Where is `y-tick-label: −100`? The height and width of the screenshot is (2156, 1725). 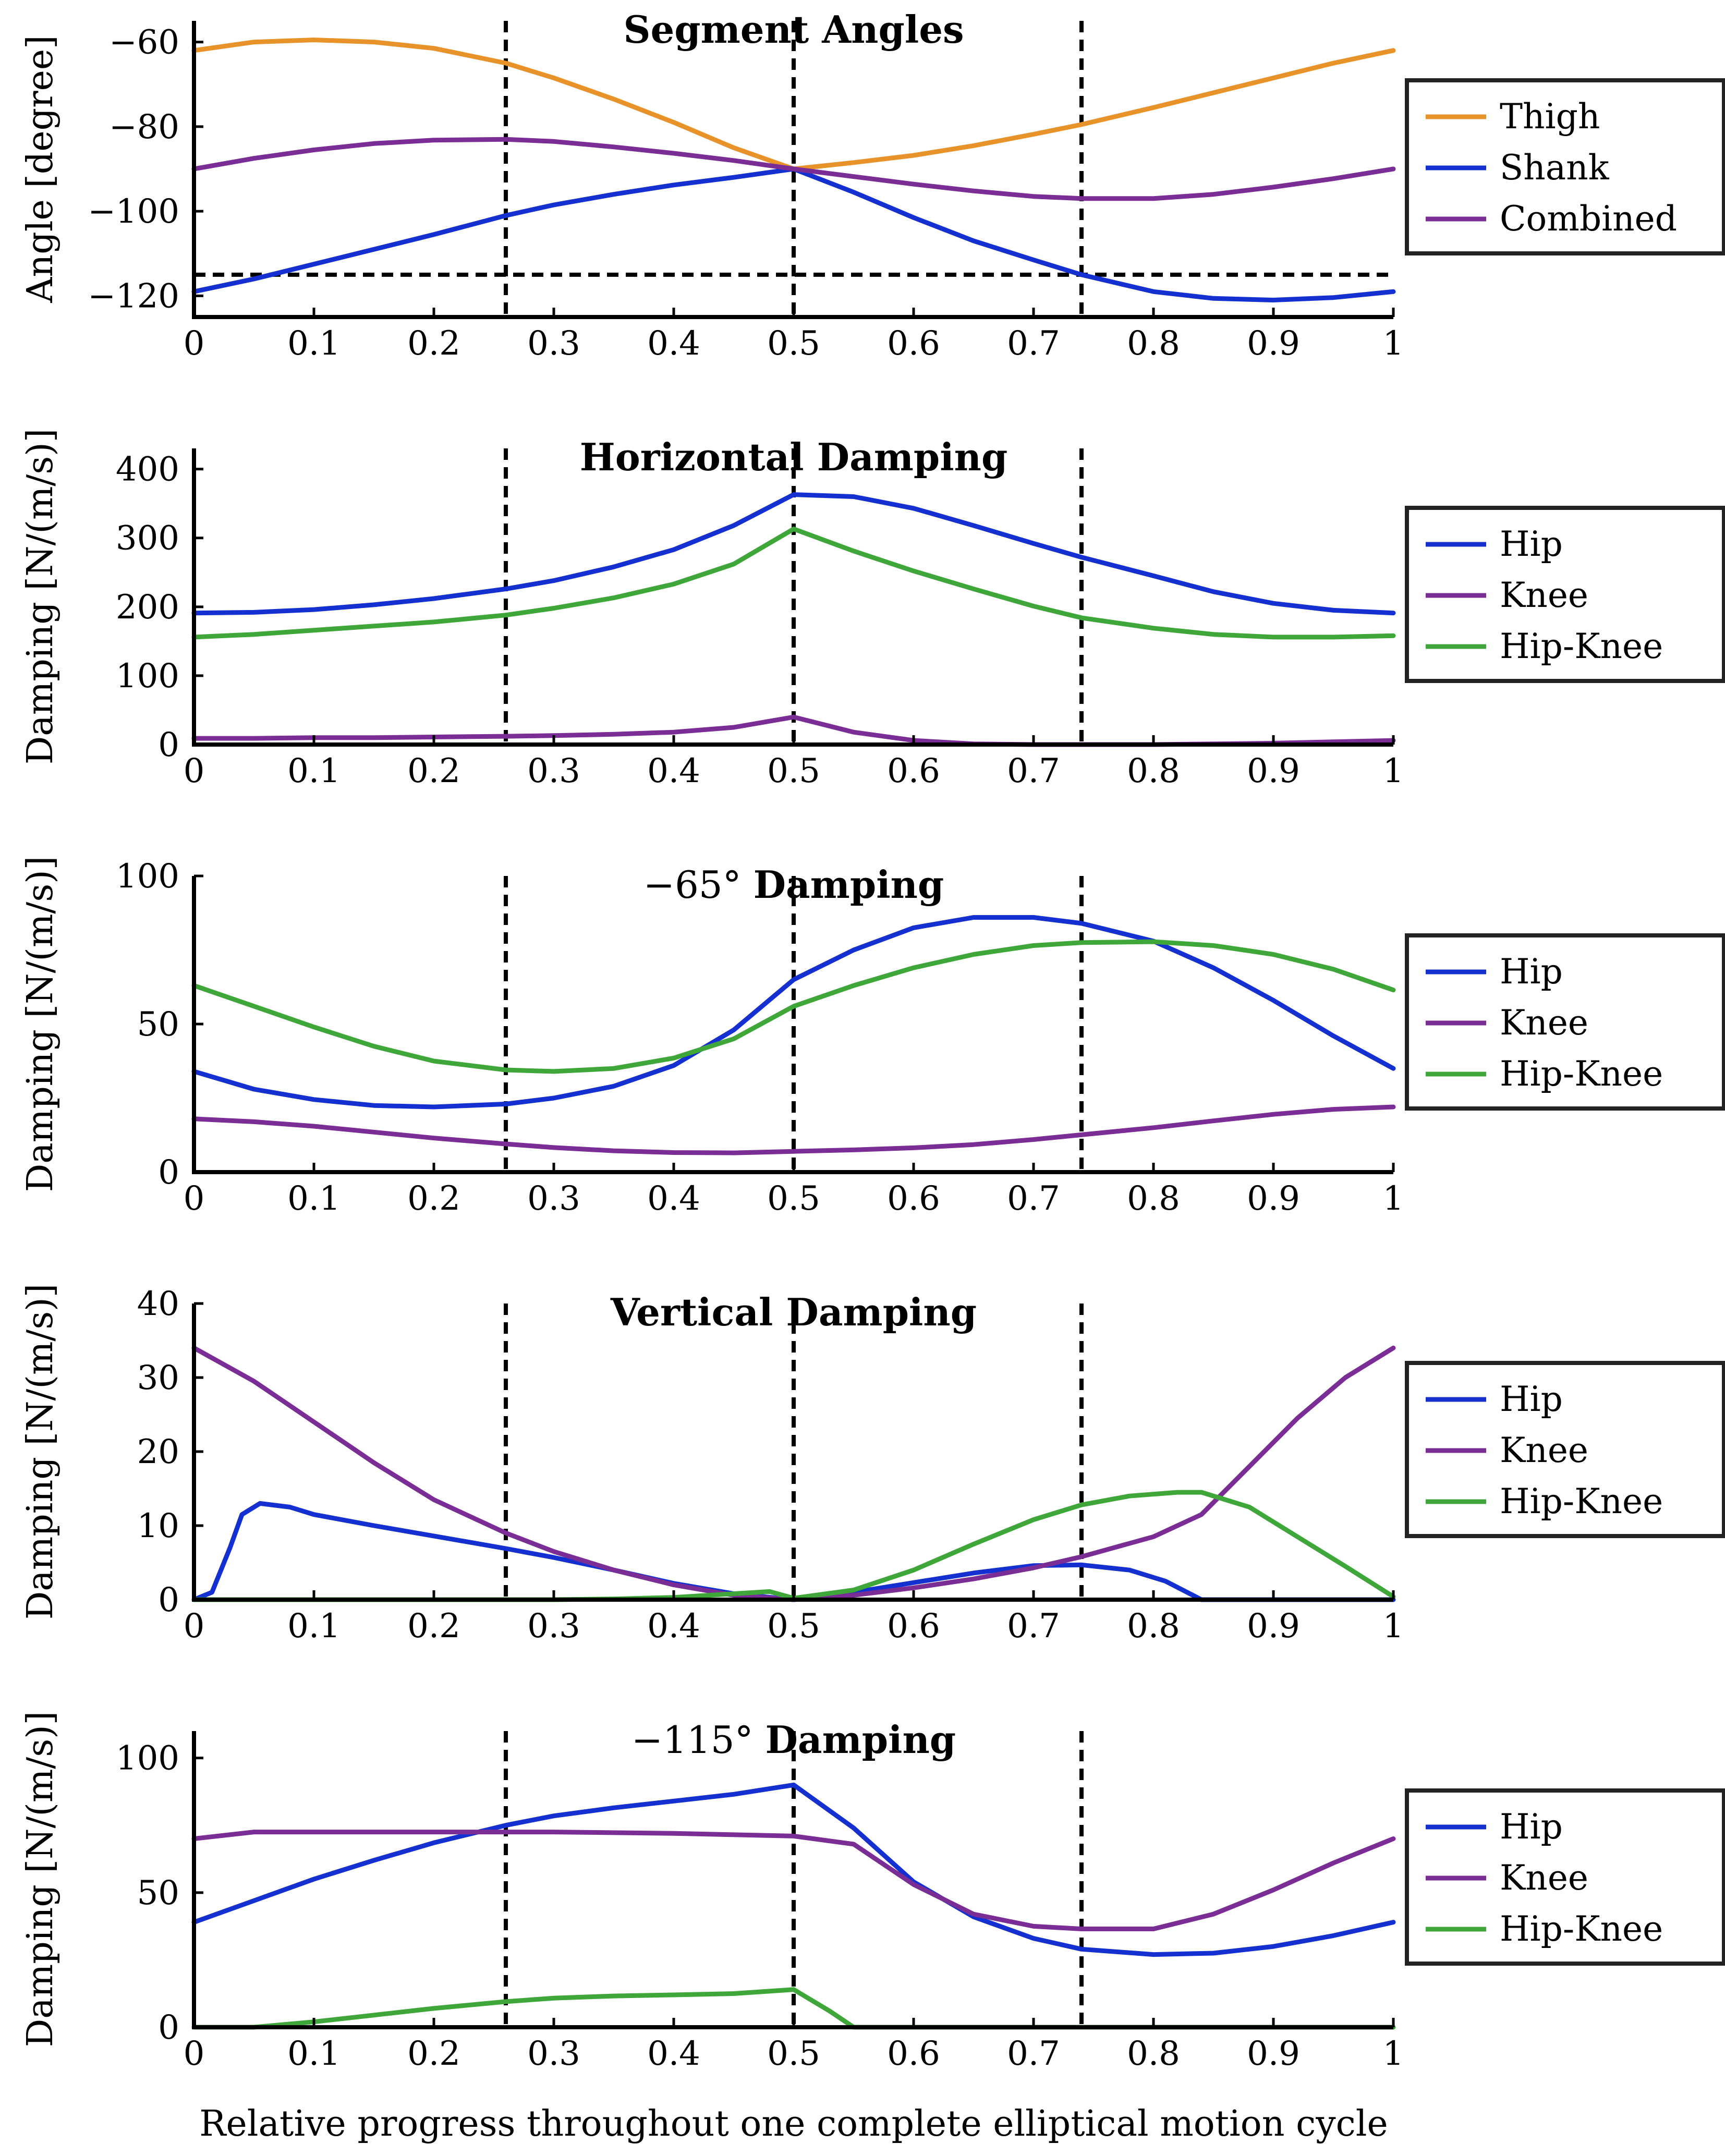 y-tick-label: −100 is located at coordinates (133, 211).